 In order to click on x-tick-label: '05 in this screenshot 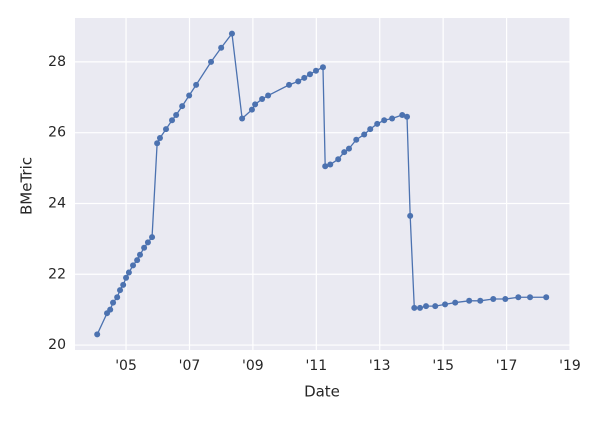, I will do `click(126, 366)`.